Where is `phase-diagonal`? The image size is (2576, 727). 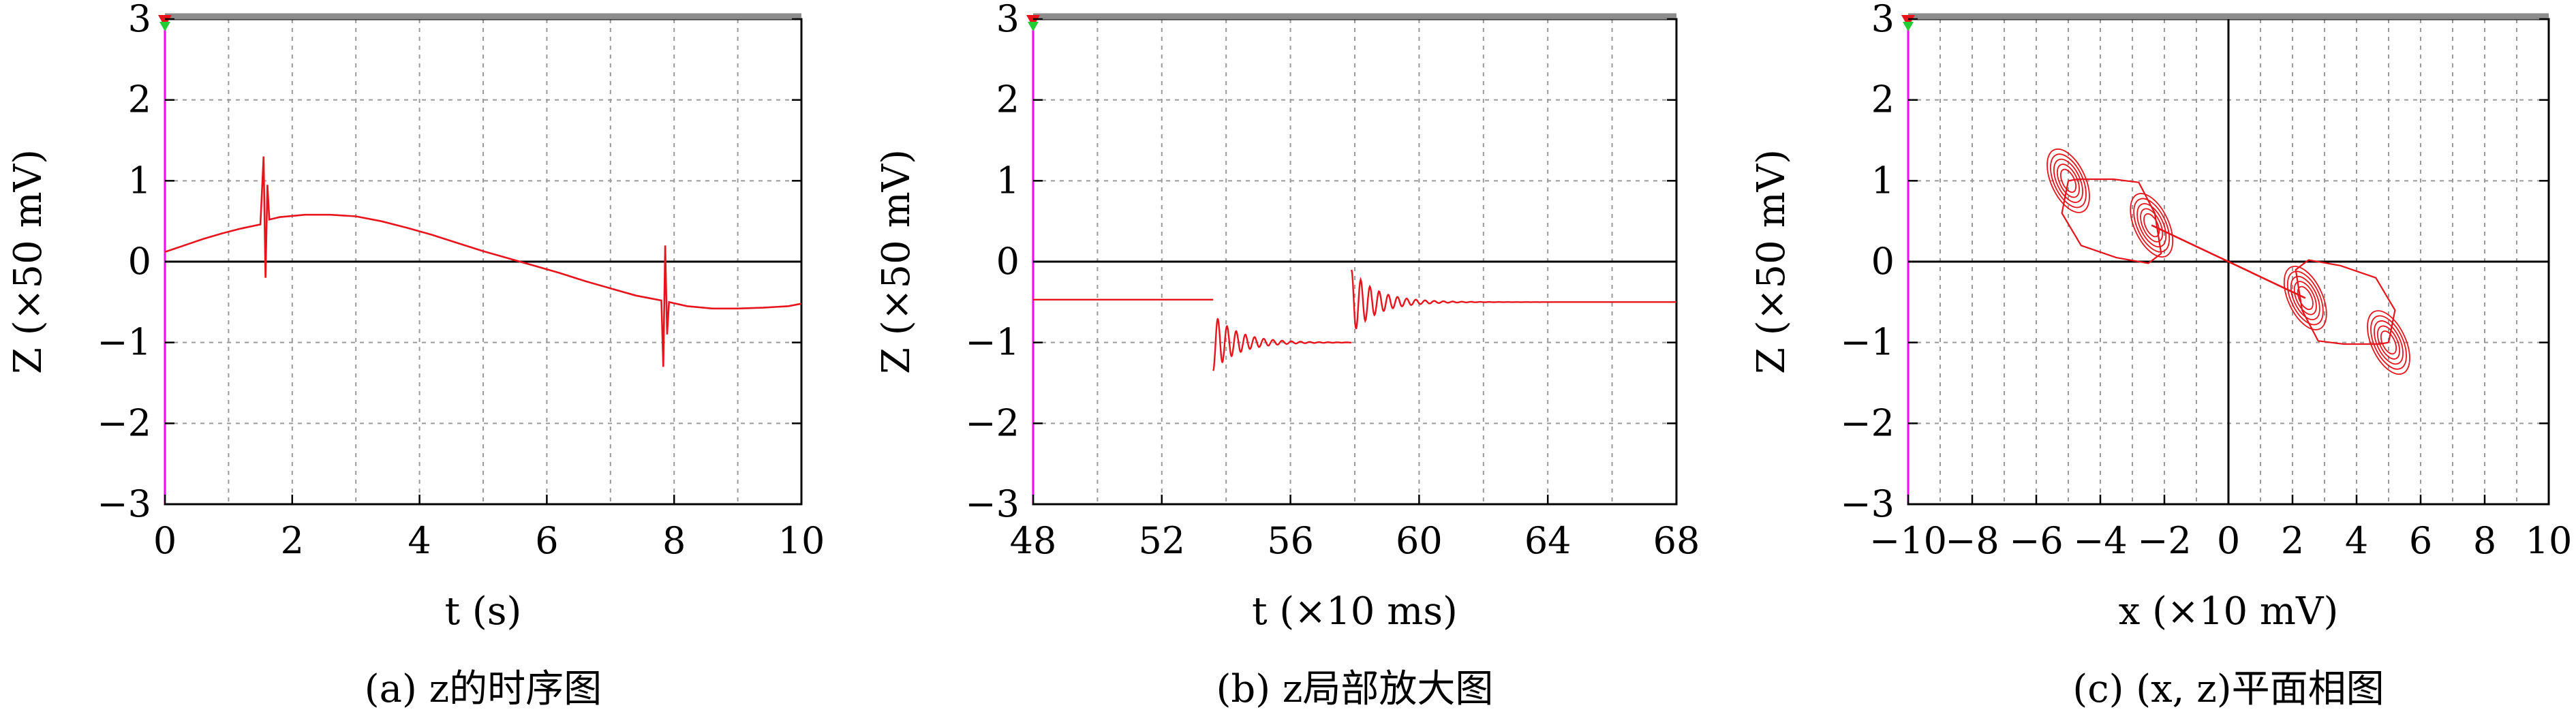
phase-diagonal is located at coordinates (2228, 261).